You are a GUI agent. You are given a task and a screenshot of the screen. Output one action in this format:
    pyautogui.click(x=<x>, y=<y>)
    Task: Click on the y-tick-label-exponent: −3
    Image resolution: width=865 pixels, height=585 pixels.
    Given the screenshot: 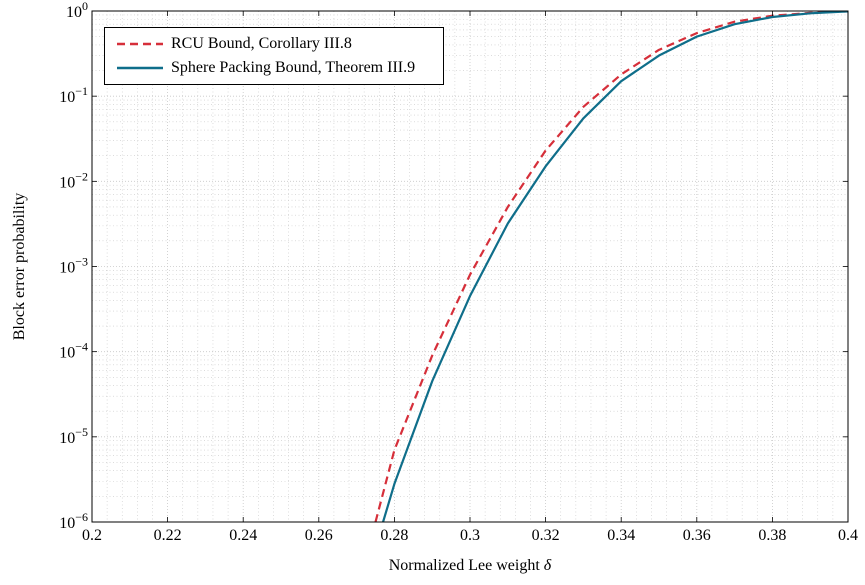 What is the action you would take?
    pyautogui.click(x=81, y=262)
    